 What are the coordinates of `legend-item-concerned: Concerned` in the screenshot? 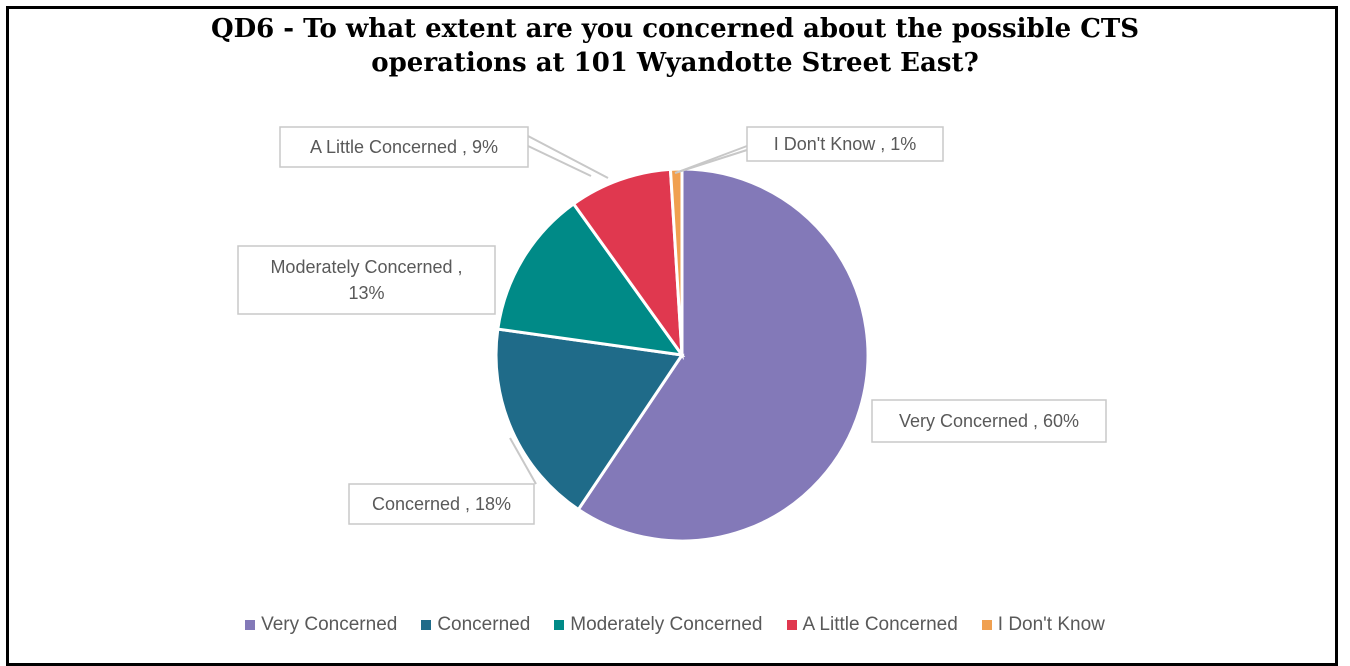 It's located at (475, 625).